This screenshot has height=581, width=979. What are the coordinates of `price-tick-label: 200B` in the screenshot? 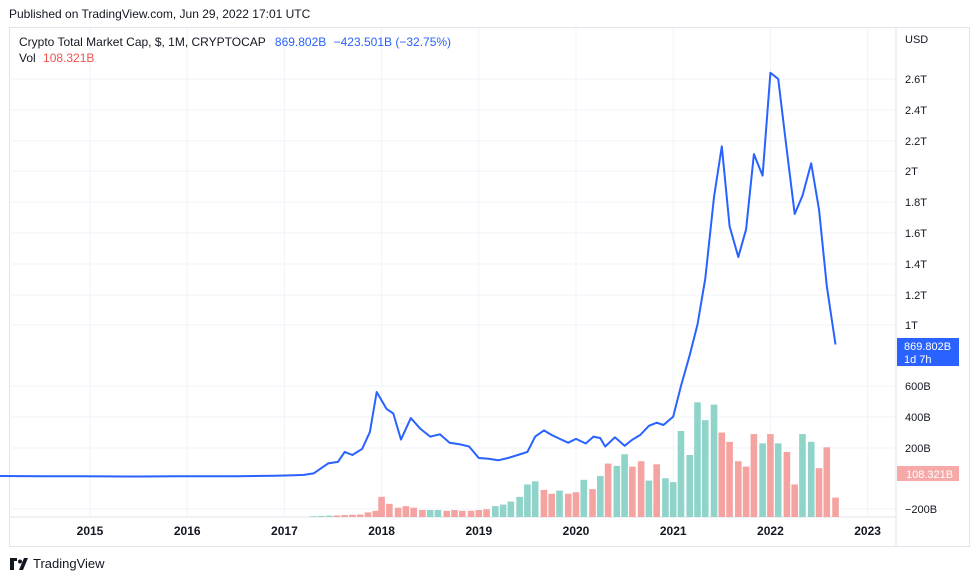 It's located at (918, 449).